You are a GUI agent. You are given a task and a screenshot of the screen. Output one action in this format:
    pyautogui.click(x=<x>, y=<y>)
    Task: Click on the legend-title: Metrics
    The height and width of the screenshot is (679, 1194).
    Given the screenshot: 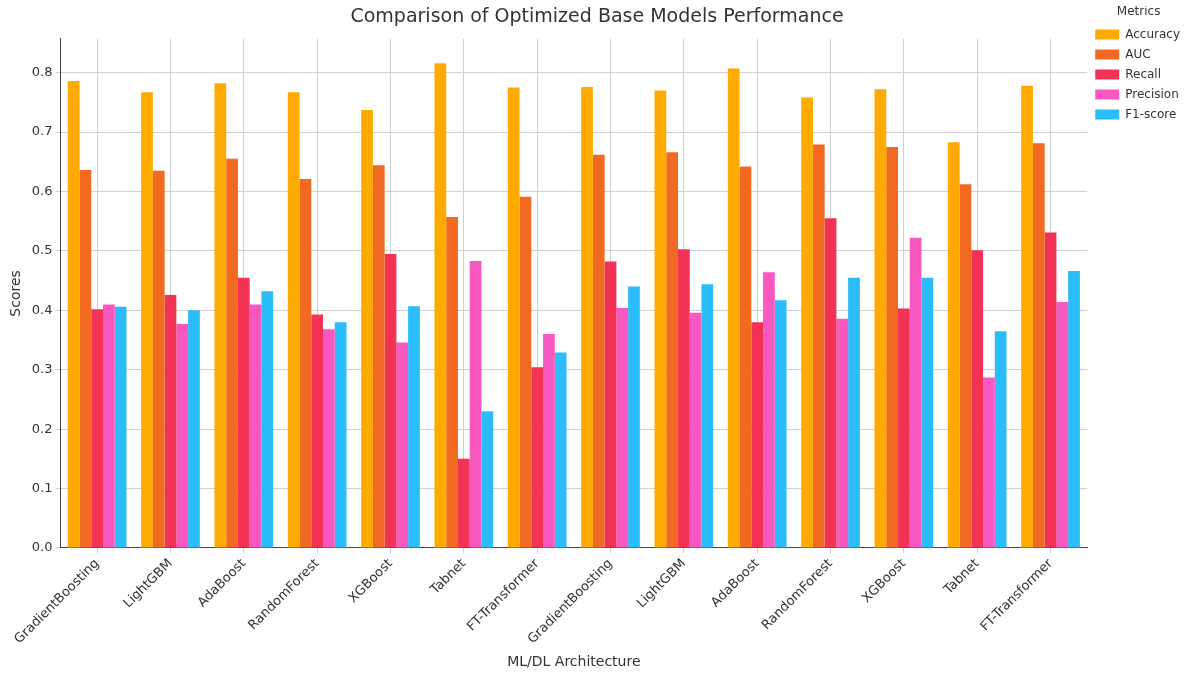 What is the action you would take?
    pyautogui.click(x=1138, y=11)
    